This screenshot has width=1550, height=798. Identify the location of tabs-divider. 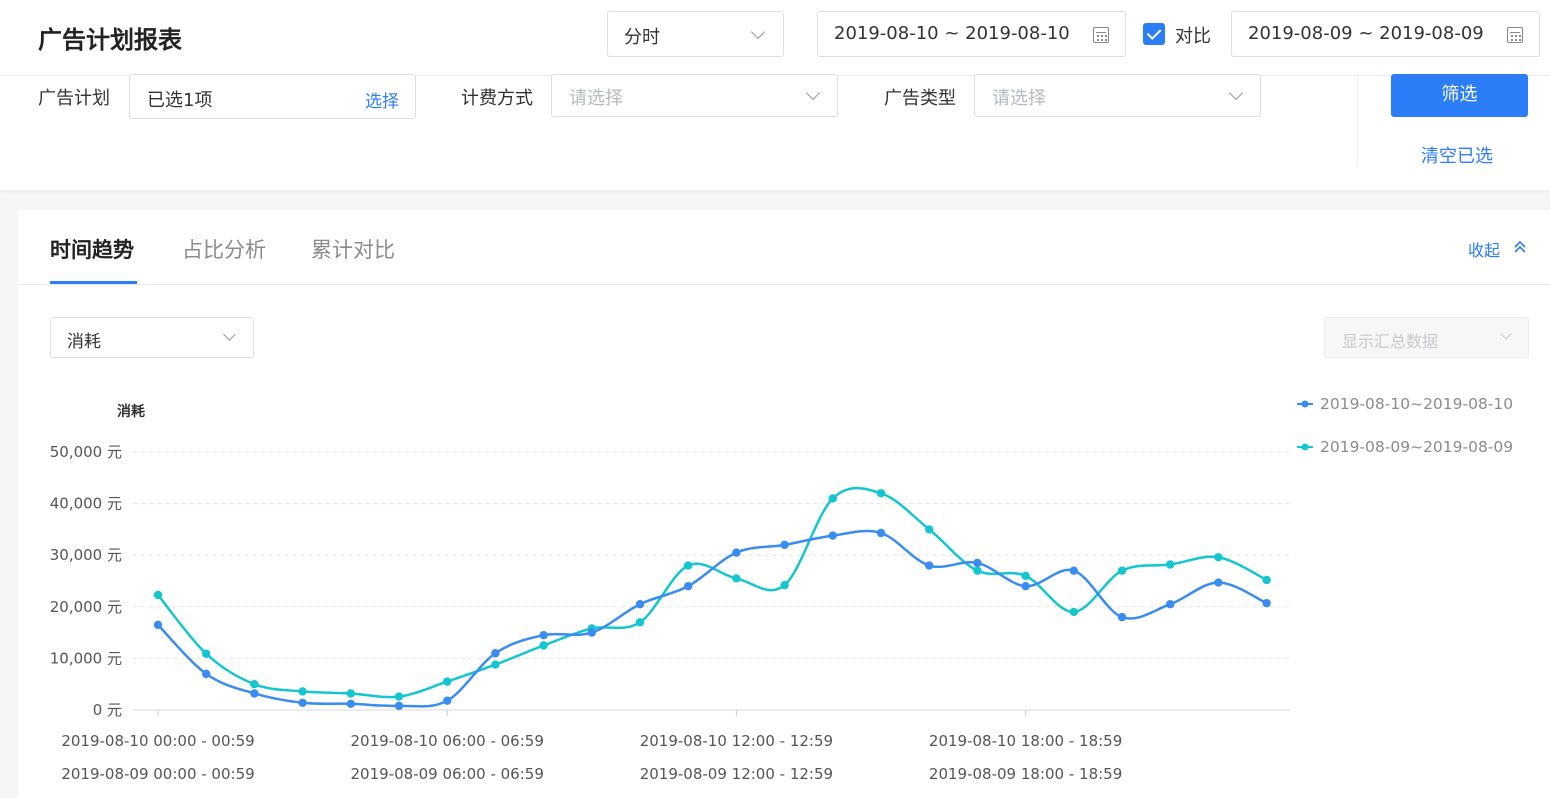
(784, 284).